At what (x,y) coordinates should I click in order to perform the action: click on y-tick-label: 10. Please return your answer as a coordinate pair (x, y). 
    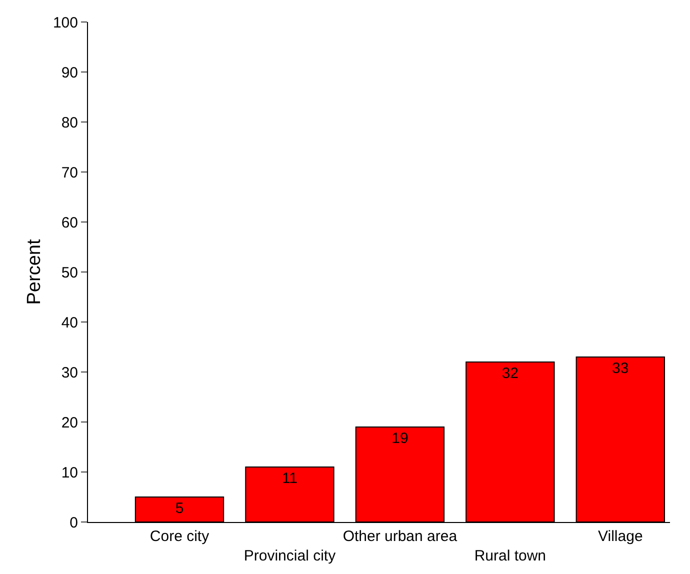
    Looking at the image, I should click on (69, 473).